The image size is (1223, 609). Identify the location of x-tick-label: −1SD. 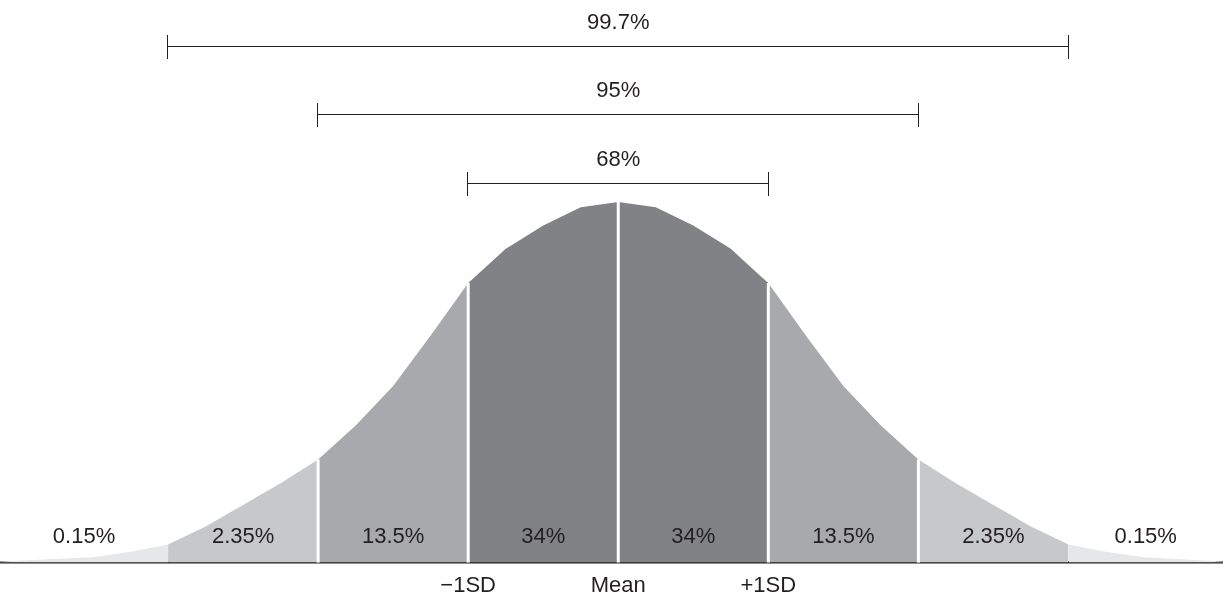
(468, 584).